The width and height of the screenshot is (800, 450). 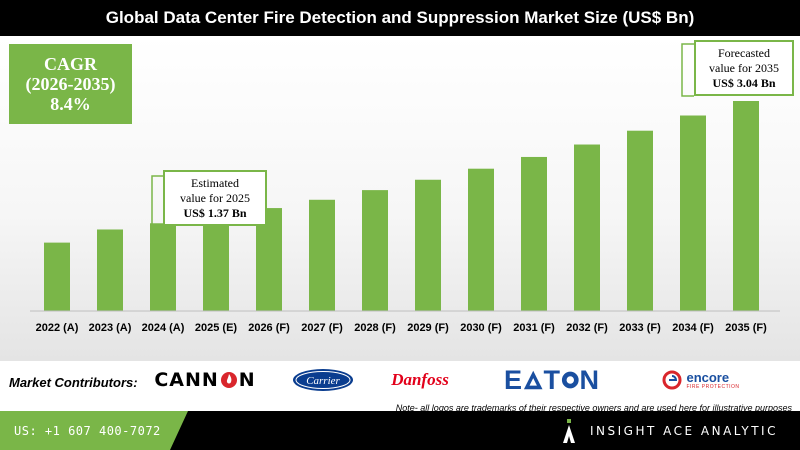 I want to click on x-tick-label: 2030 (F), so click(x=481, y=328).